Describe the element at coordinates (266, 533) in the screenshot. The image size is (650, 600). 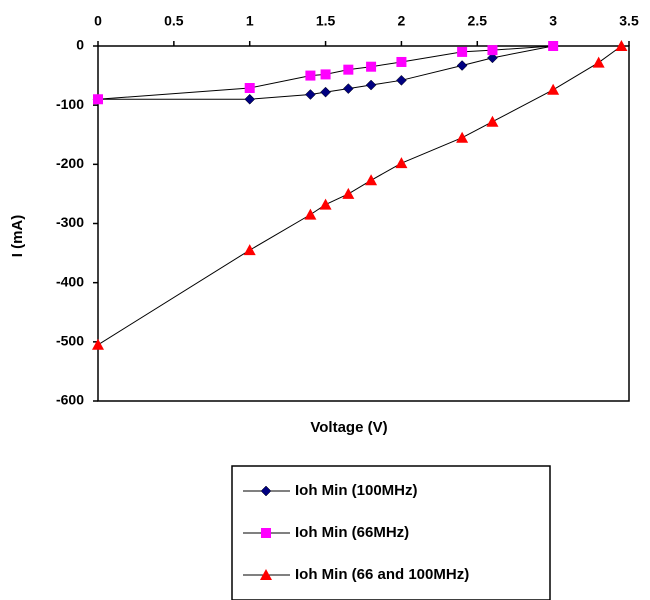
I see `legend-square-icon` at that location.